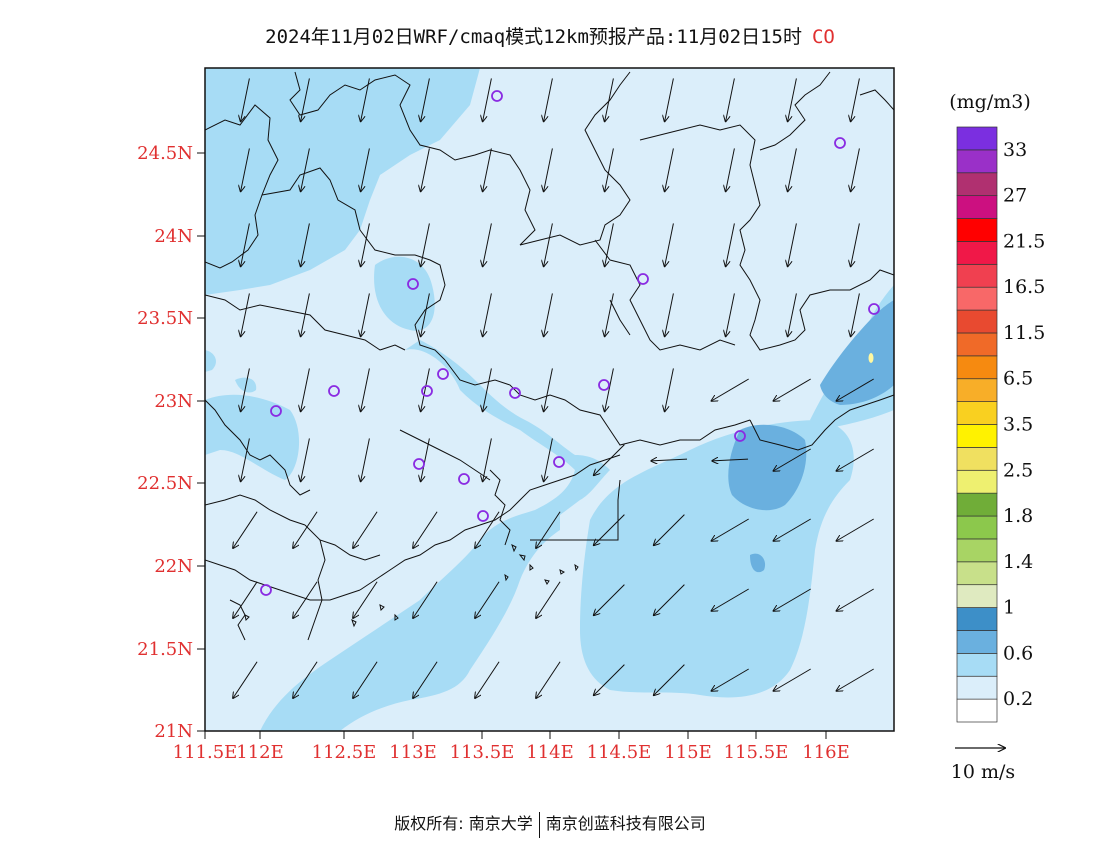 Image resolution: width=1100 pixels, height=850 pixels. What do you see at coordinates (550, 752) in the screenshot?
I see `longitude-label: 114E` at bounding box center [550, 752].